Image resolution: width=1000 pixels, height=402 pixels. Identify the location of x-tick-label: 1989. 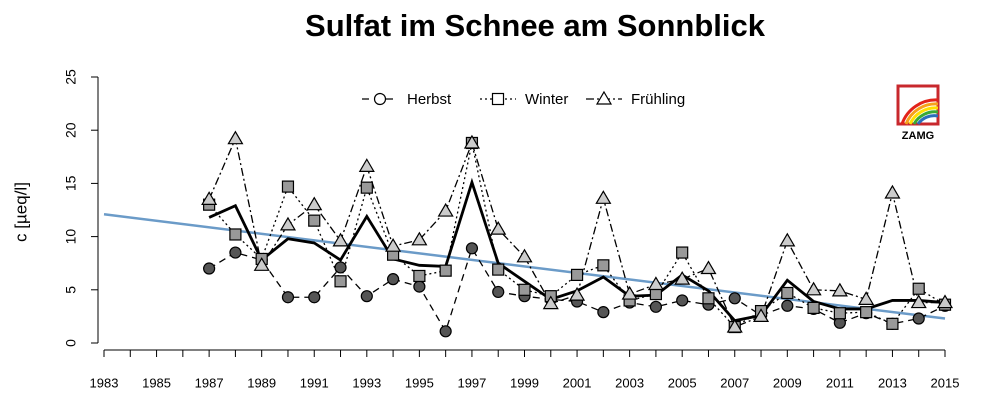
(261, 382).